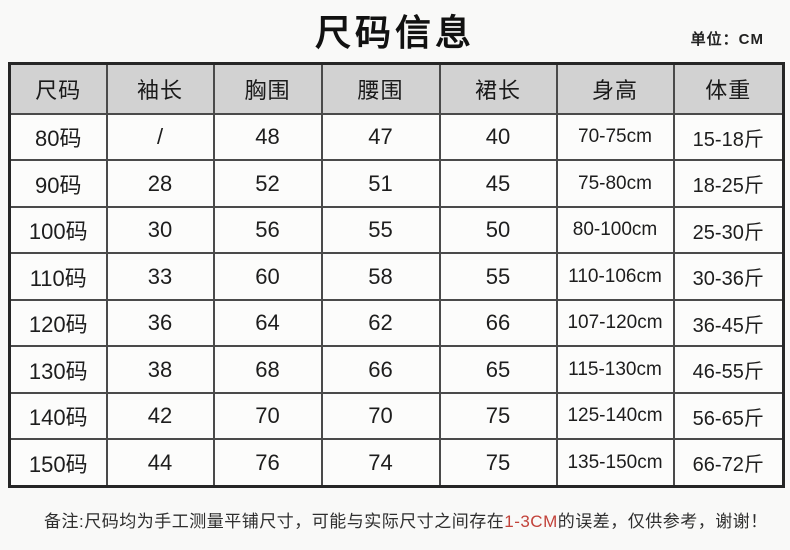 This screenshot has width=790, height=550. I want to click on table-row: 140码 42 70 70 75 125-140cm 56-65斤, so click(396, 416).